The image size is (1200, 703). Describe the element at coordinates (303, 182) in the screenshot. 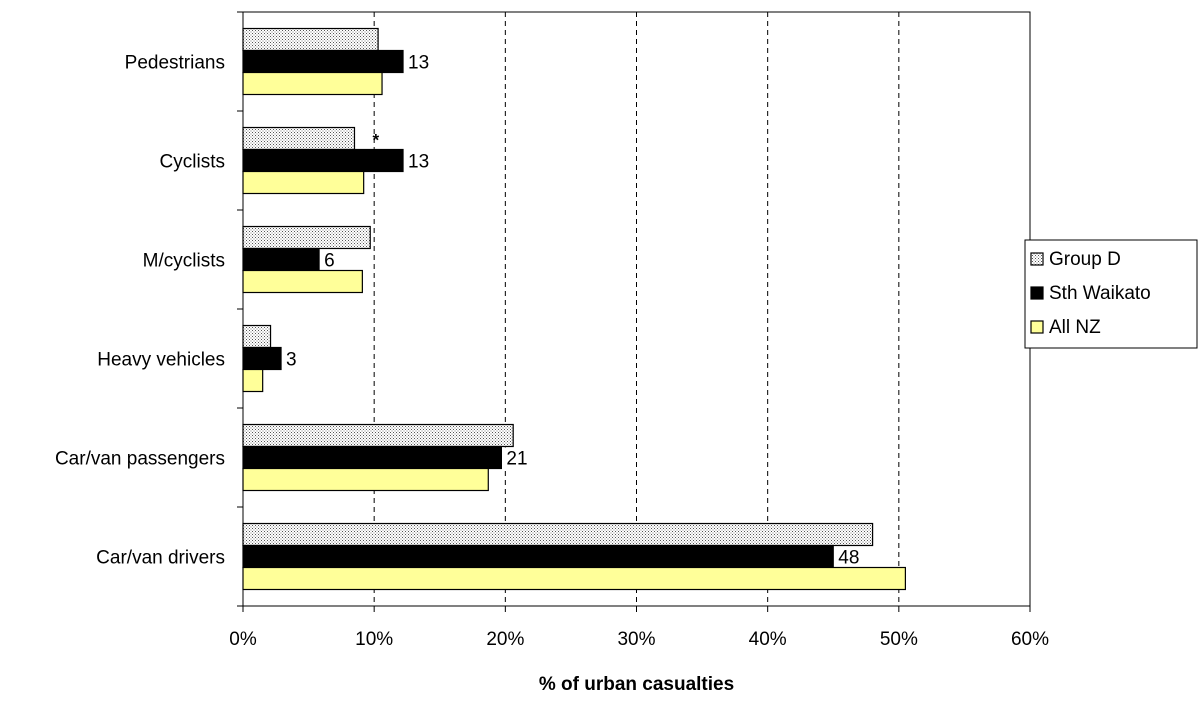

I see `bar-all-nz-cyclists` at that location.